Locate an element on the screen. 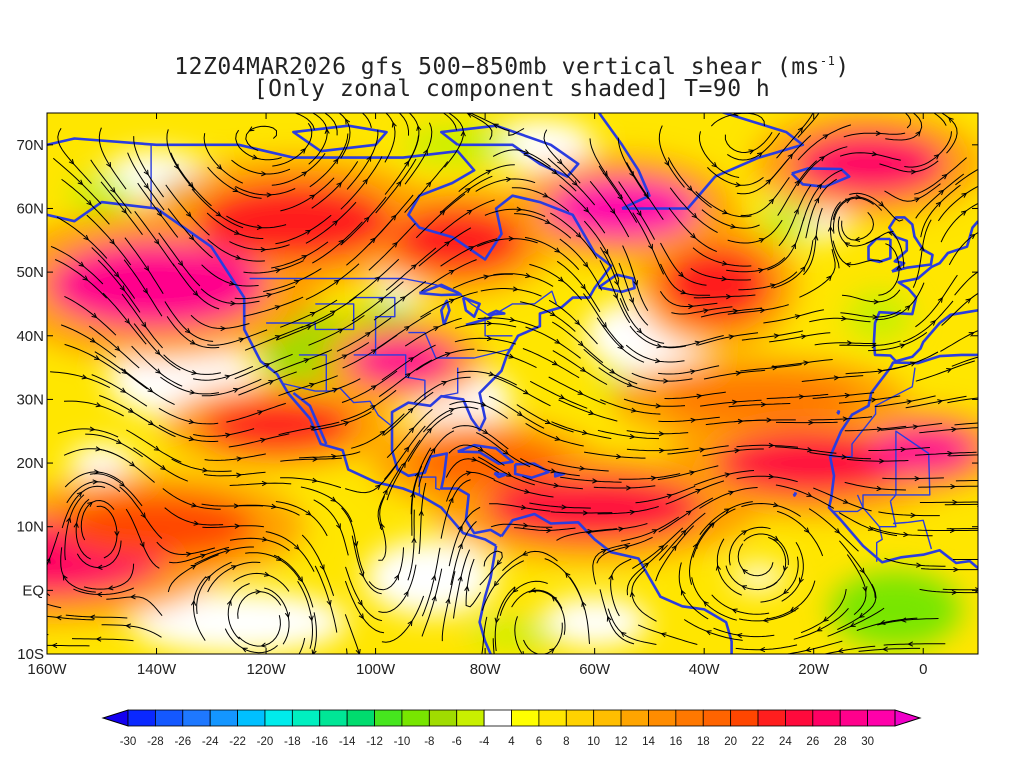 This screenshot has width=1024, height=768. y-tick-label: 30N is located at coordinates (30, 399).